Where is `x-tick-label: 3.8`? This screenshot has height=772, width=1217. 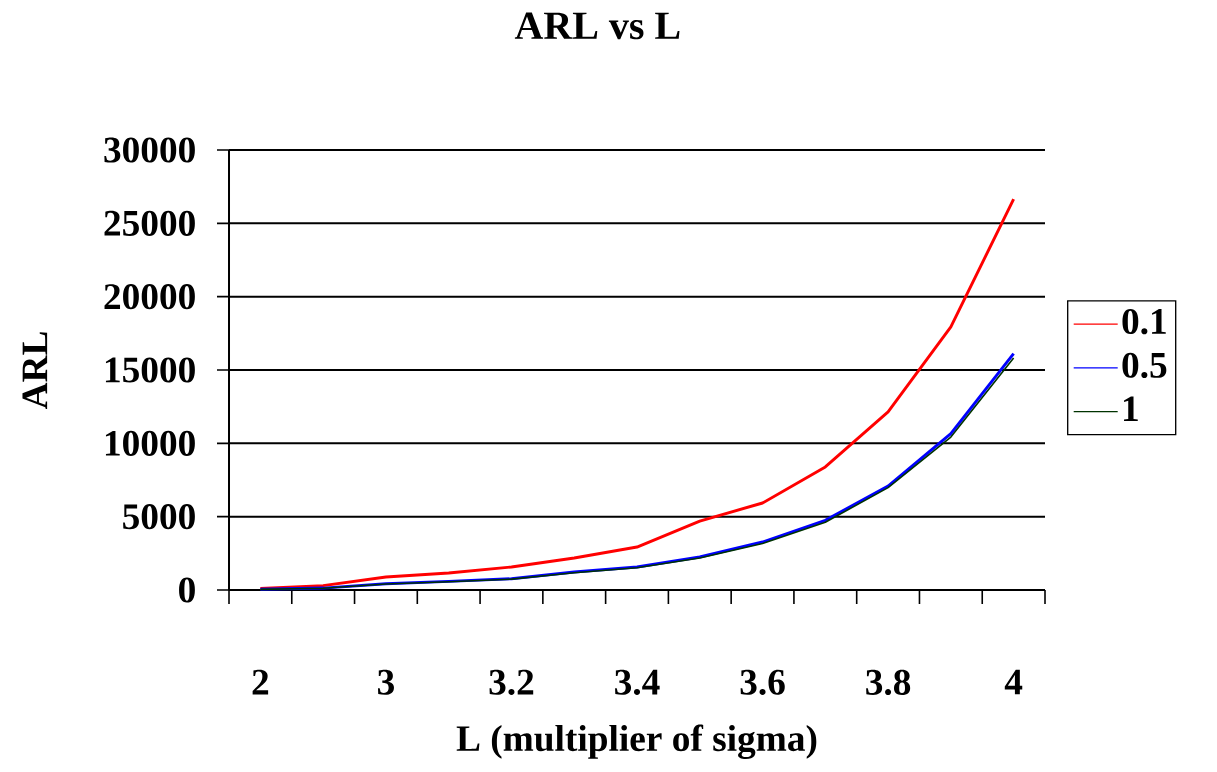
x-tick-label: 3.8 is located at coordinates (888, 682).